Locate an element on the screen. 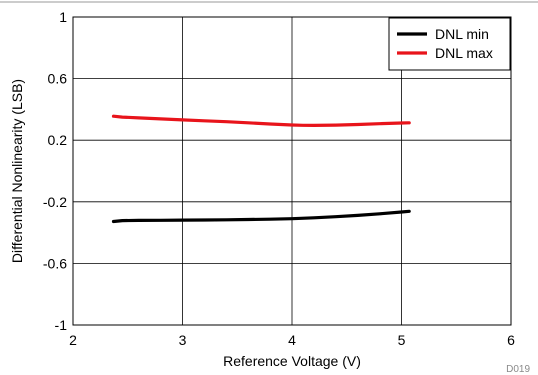 Image resolution: width=538 pixels, height=375 pixels. y-axis-title: Differential Nonlinearity (LSB) is located at coordinates (17, 171).